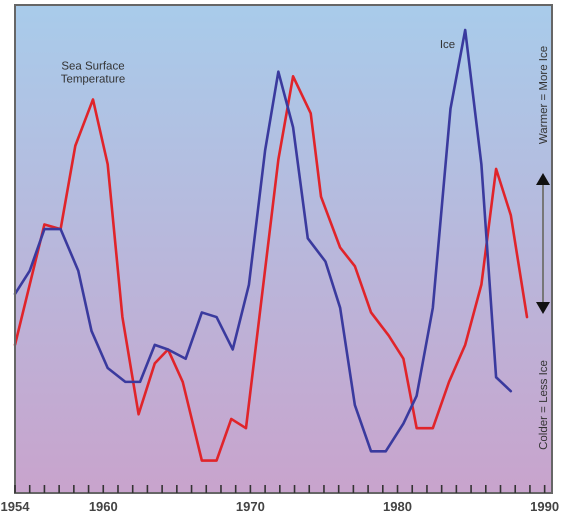  I want to click on x-tick-label: 1960, so click(103, 506).